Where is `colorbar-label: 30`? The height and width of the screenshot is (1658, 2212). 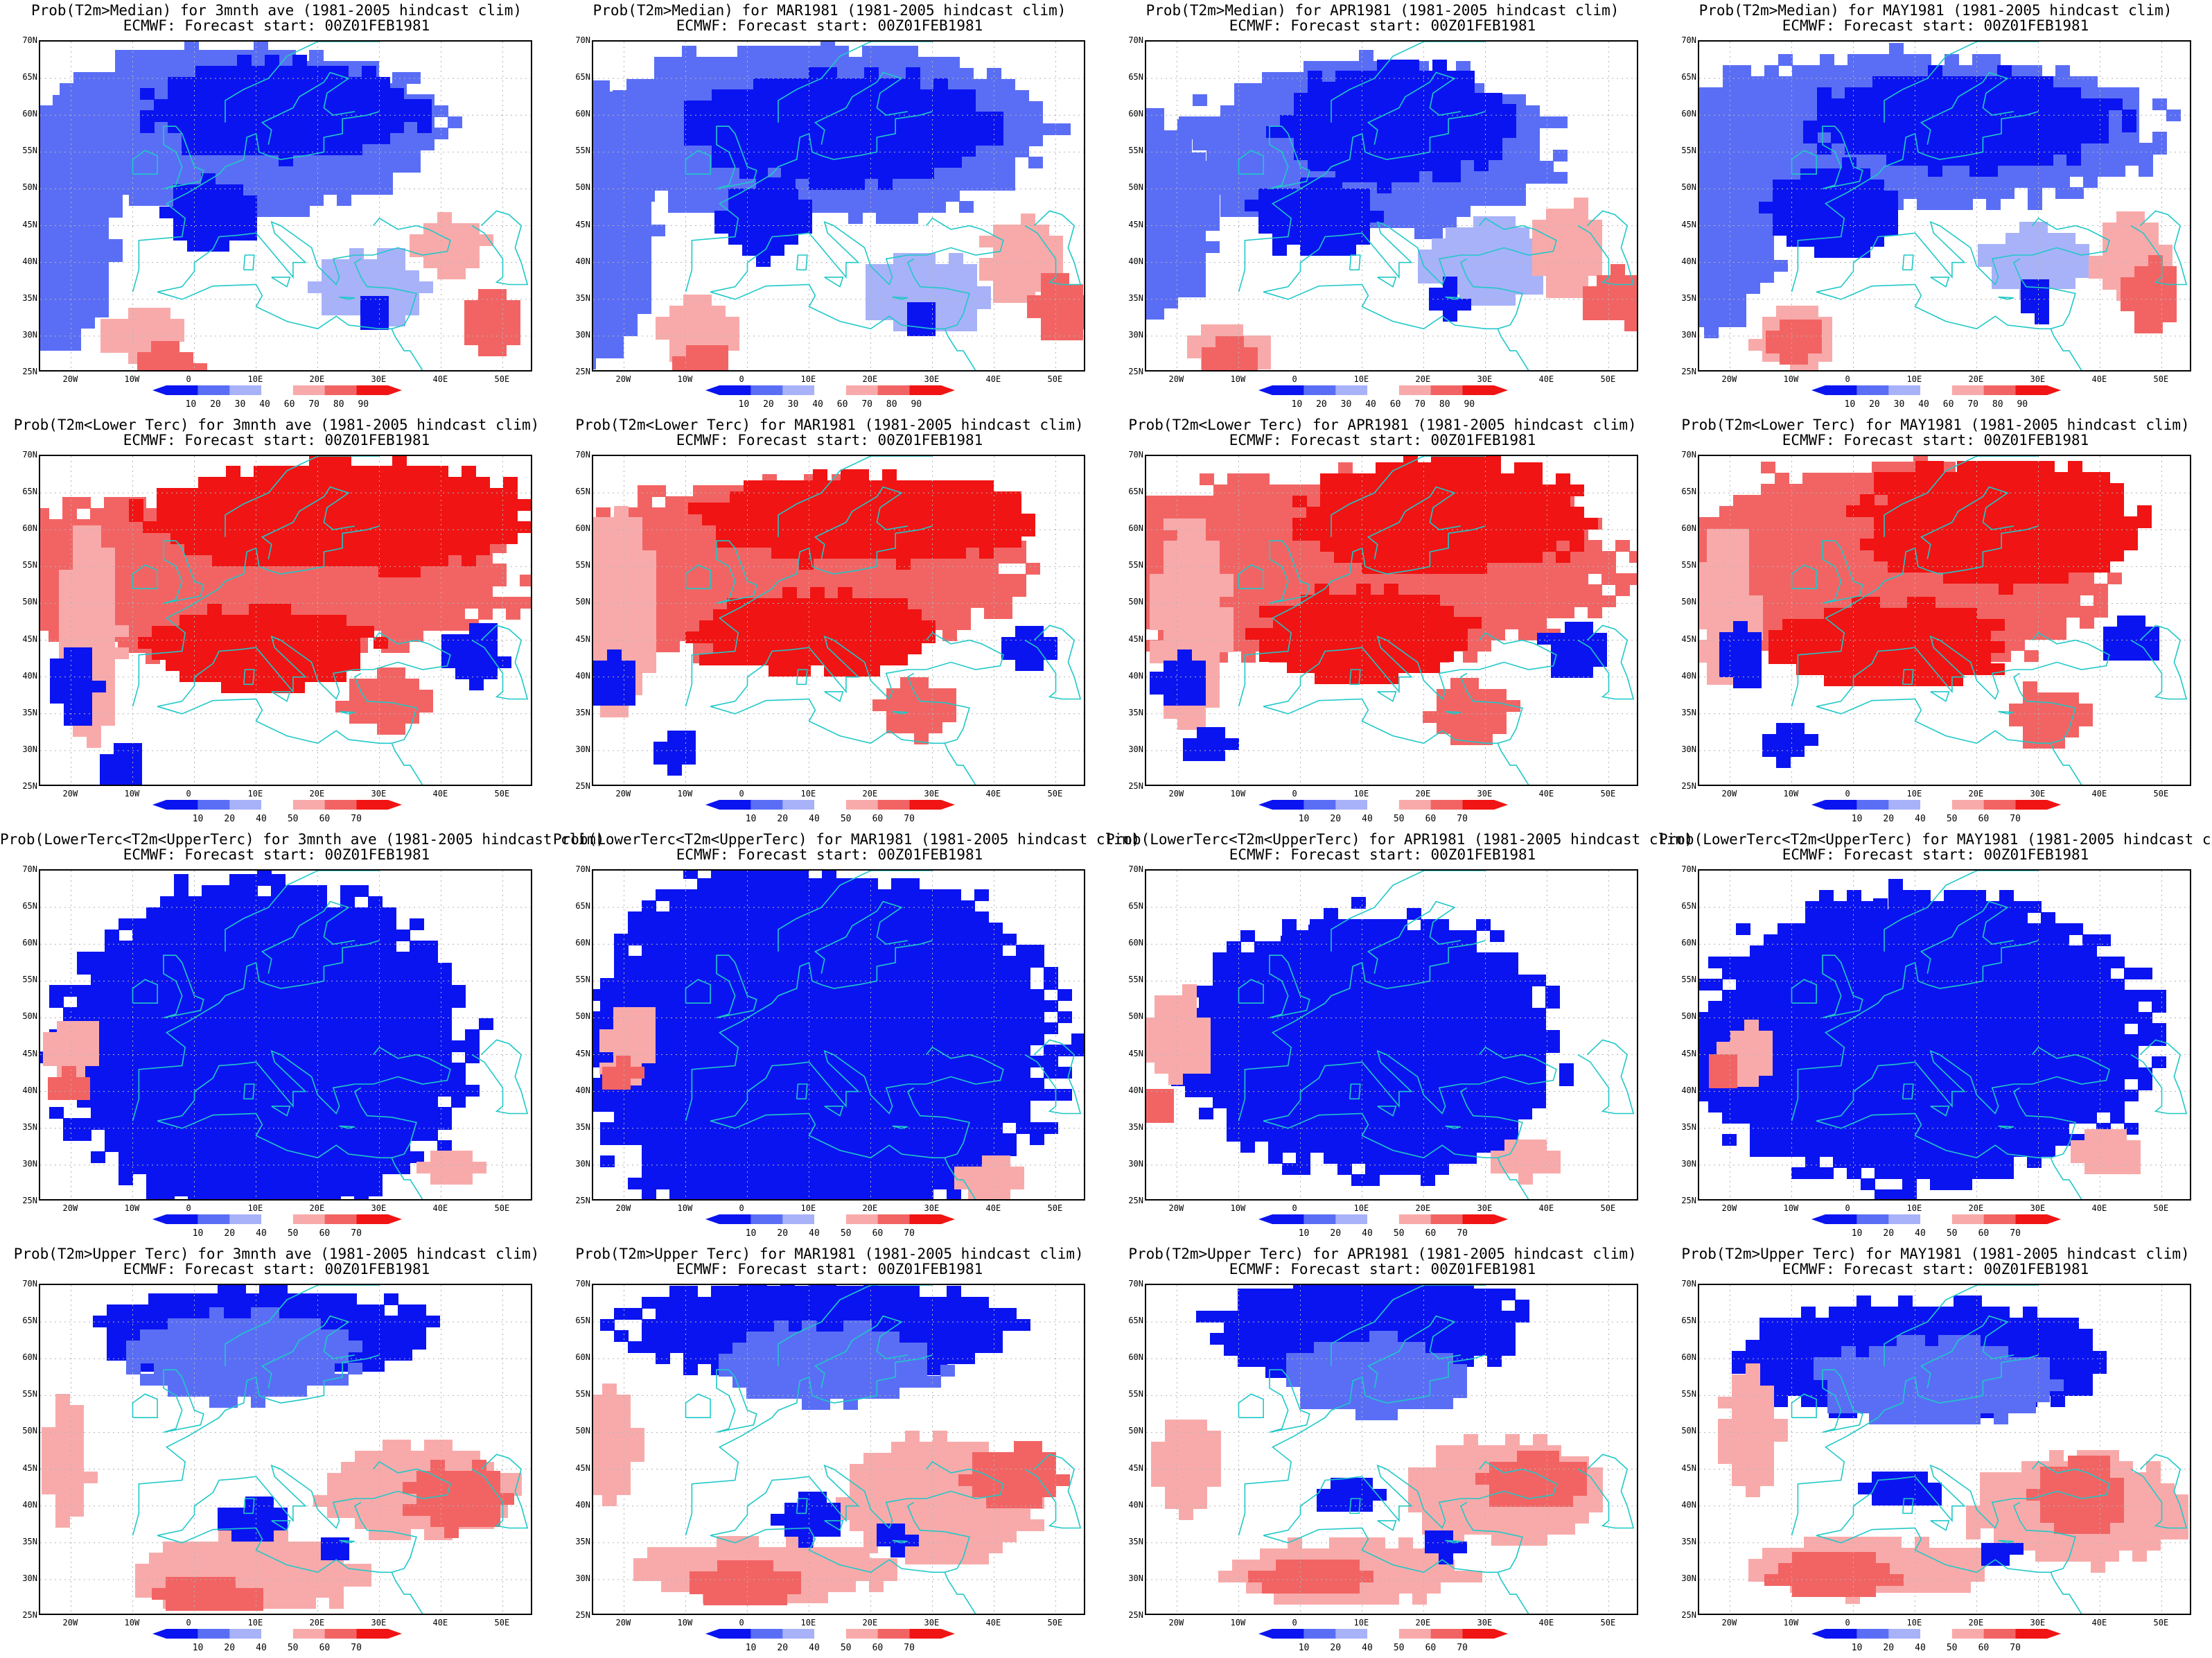
colorbar-label: 30 is located at coordinates (1346, 405).